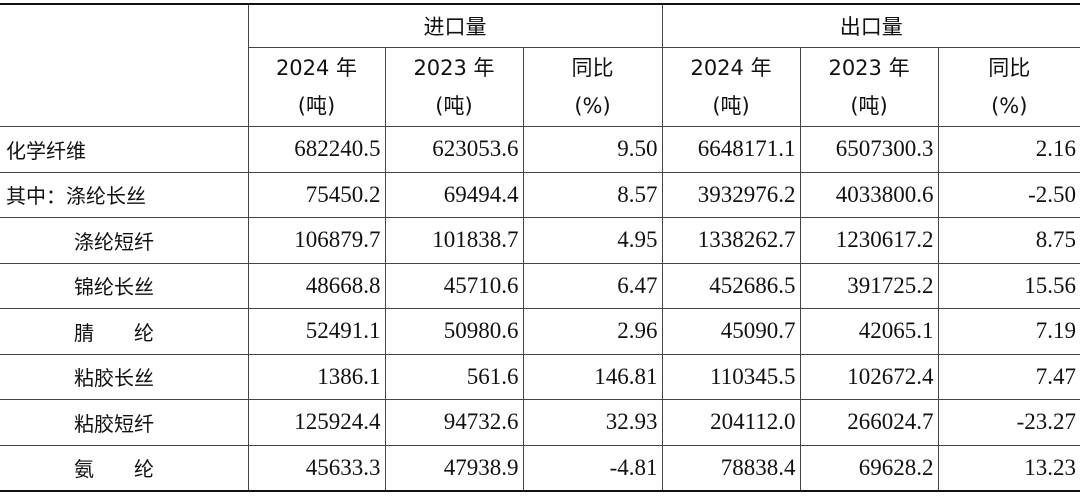  I want to click on value-cell: 45633.3, so click(316, 468).